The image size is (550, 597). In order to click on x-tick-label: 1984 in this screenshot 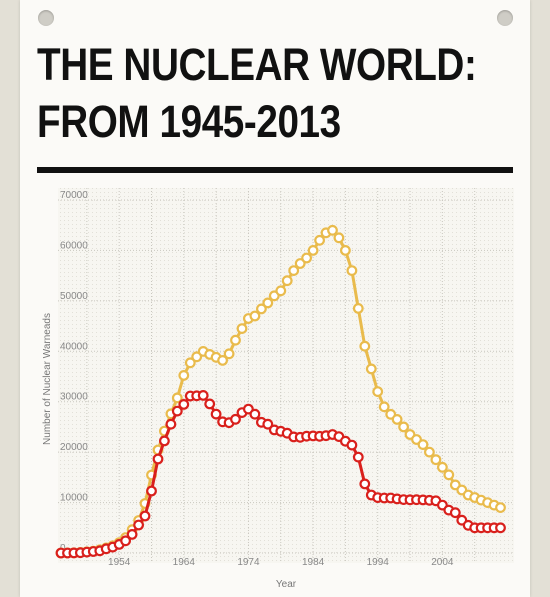, I will do `click(313, 562)`.